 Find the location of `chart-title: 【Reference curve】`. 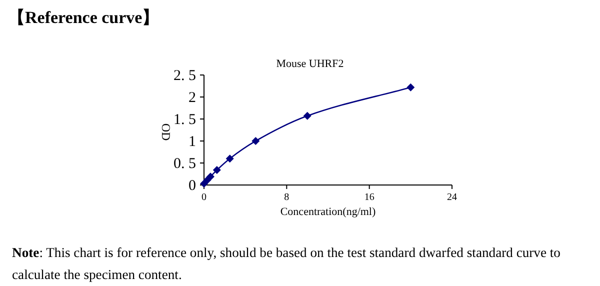

chart-title: 【Reference curve】 is located at coordinates (84, 18).